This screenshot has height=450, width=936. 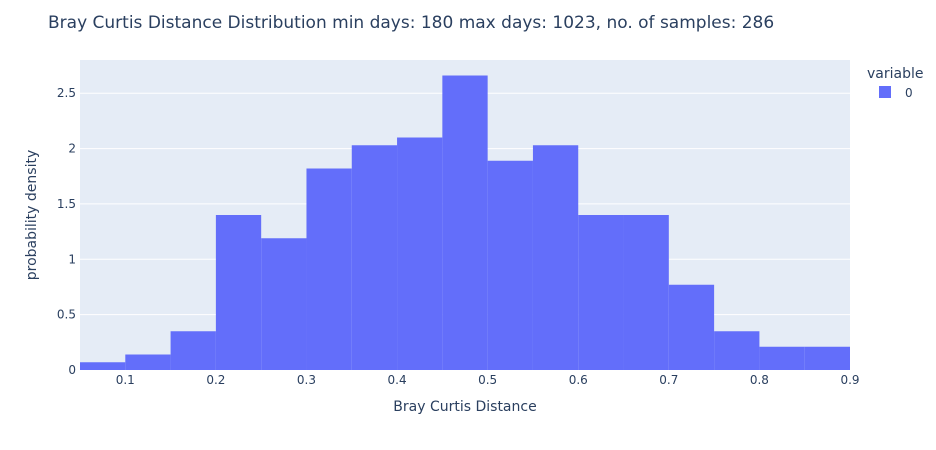 What do you see at coordinates (72, 259) in the screenshot?
I see `y-tick-label: 1` at bounding box center [72, 259].